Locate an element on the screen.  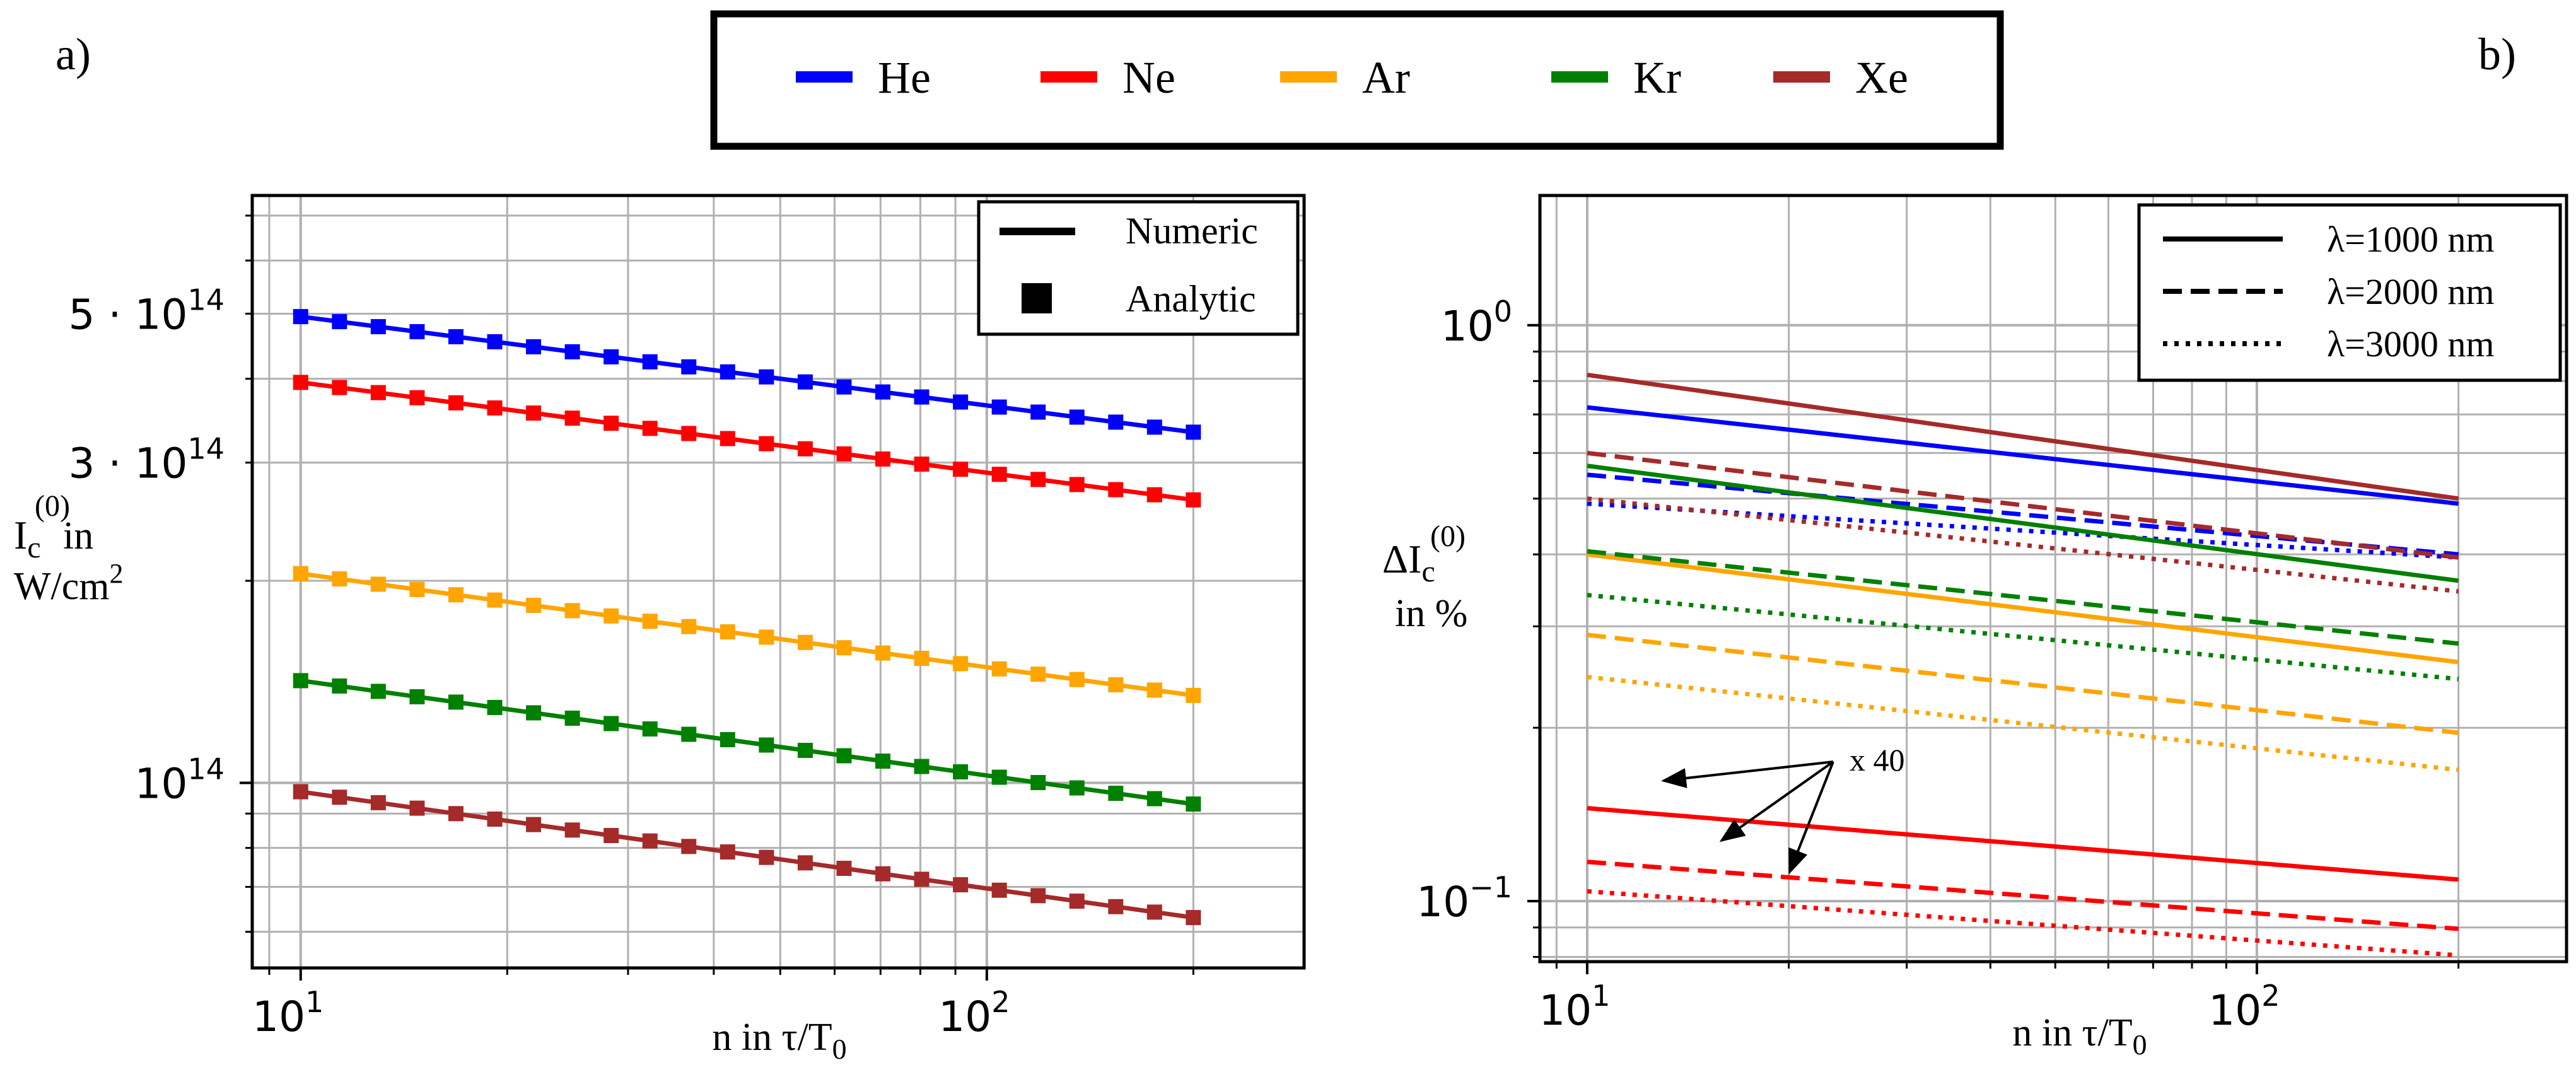
b-series-line-xe-2000-nm is located at coordinates (2023, 505).